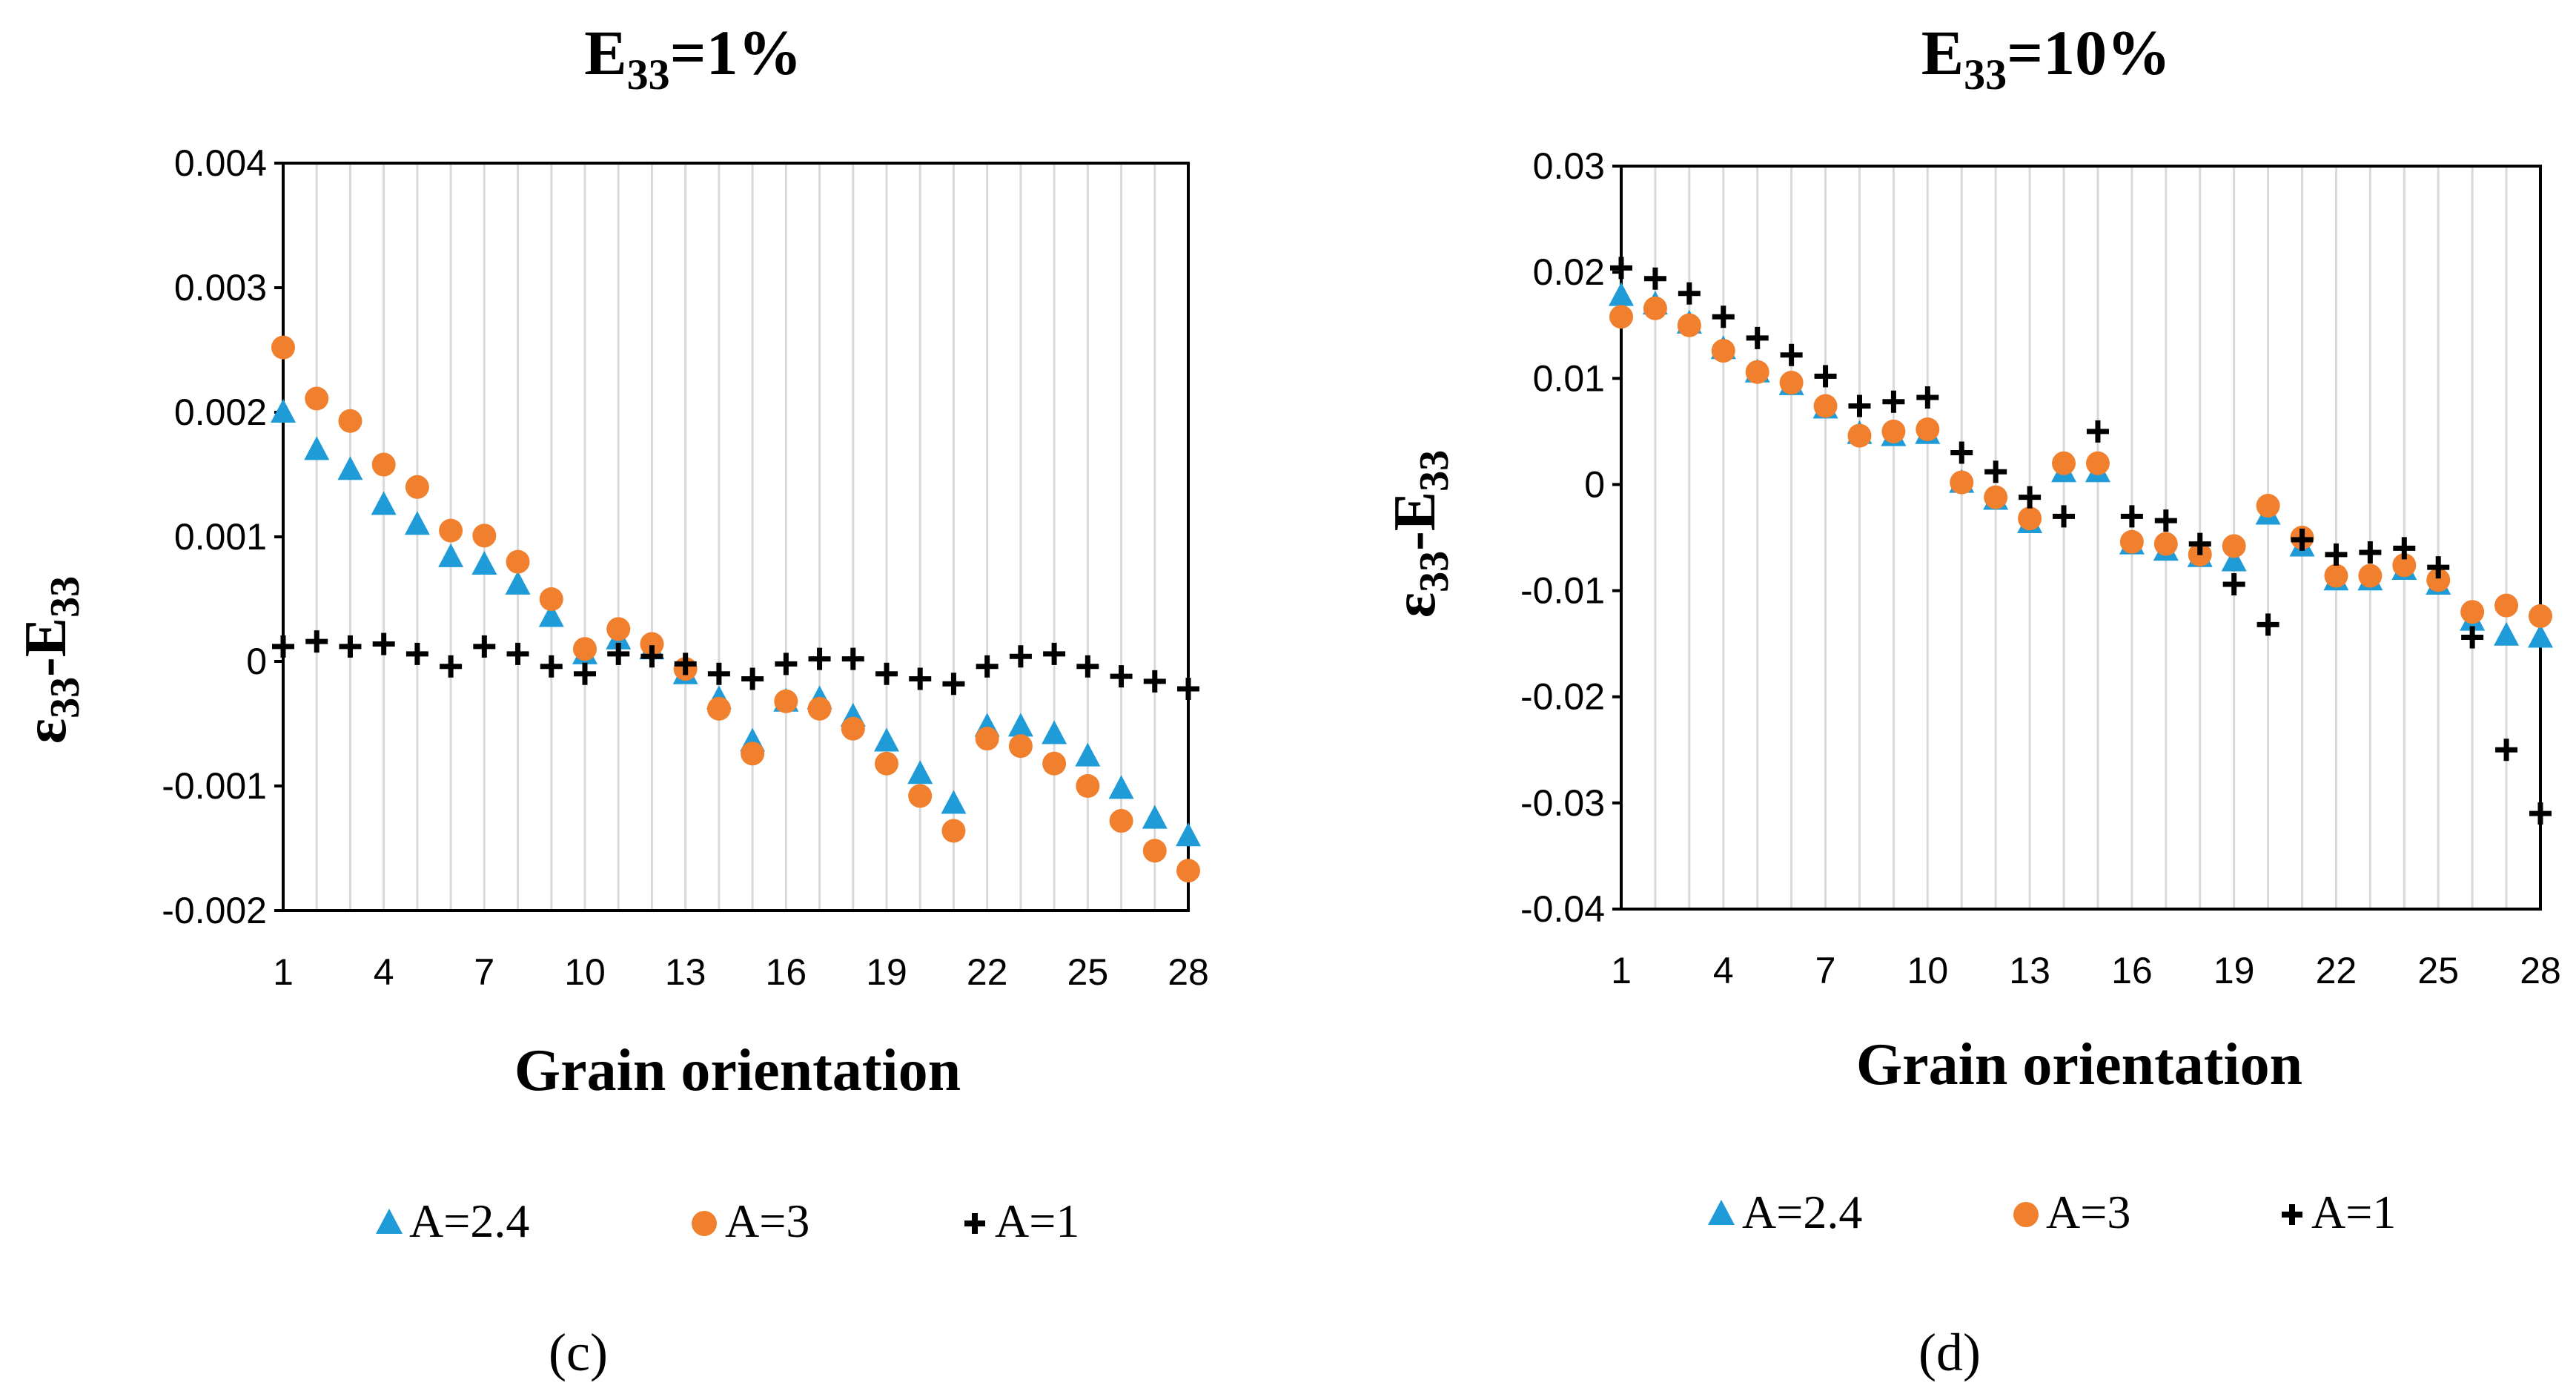  What do you see at coordinates (1088, 972) in the screenshot?
I see `x-tick-label: 25` at bounding box center [1088, 972].